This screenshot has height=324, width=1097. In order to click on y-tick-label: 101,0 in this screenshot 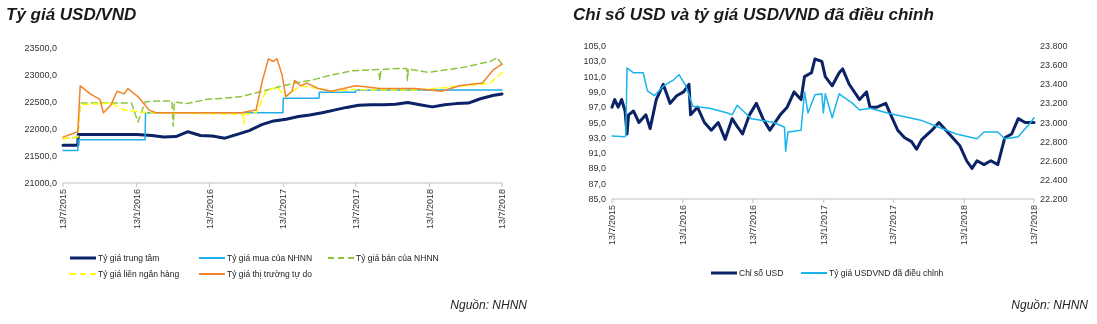, I will do `click(594, 76)`.